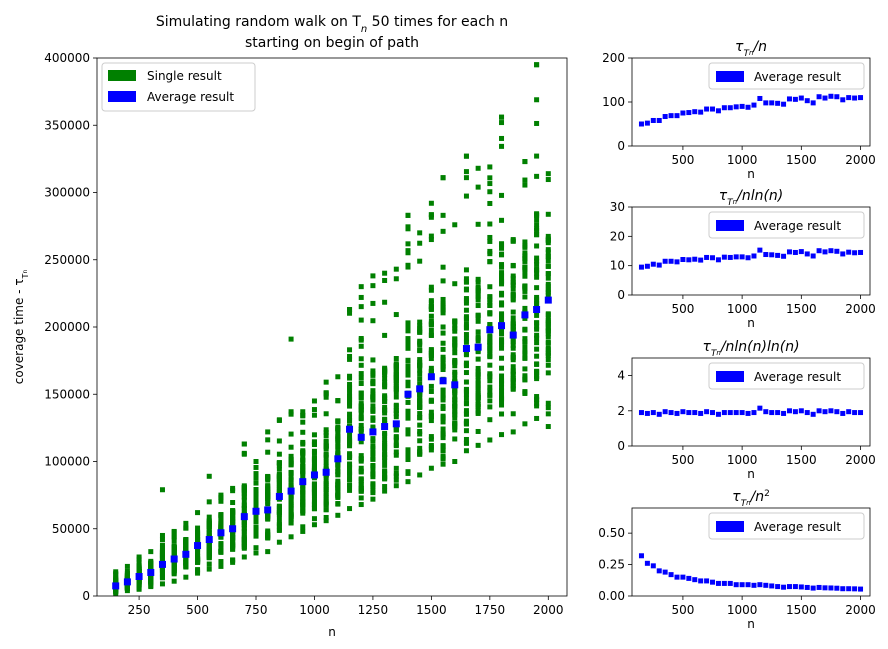 The image size is (888, 649). Describe the element at coordinates (617, 207) in the screenshot. I see `y-tick-label: 30` at that location.